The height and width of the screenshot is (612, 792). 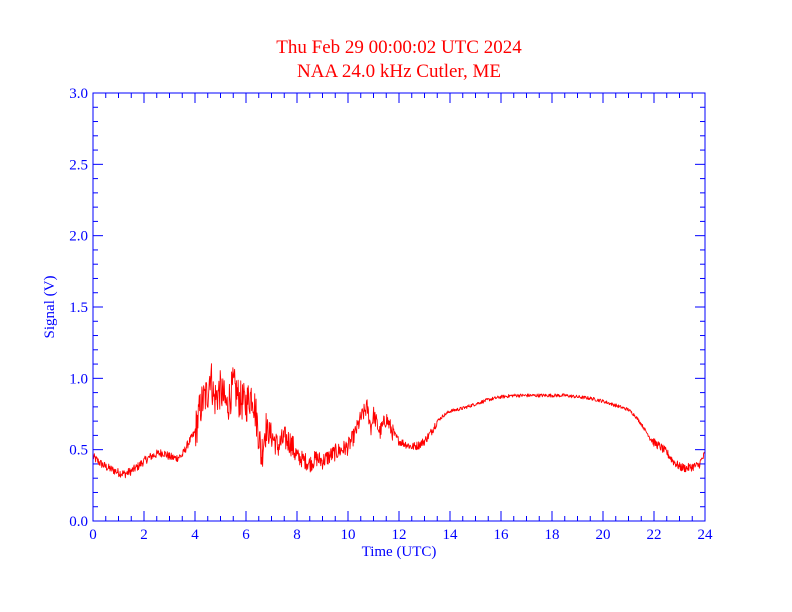 What do you see at coordinates (399, 535) in the screenshot?
I see `x-tick-label: 12` at bounding box center [399, 535].